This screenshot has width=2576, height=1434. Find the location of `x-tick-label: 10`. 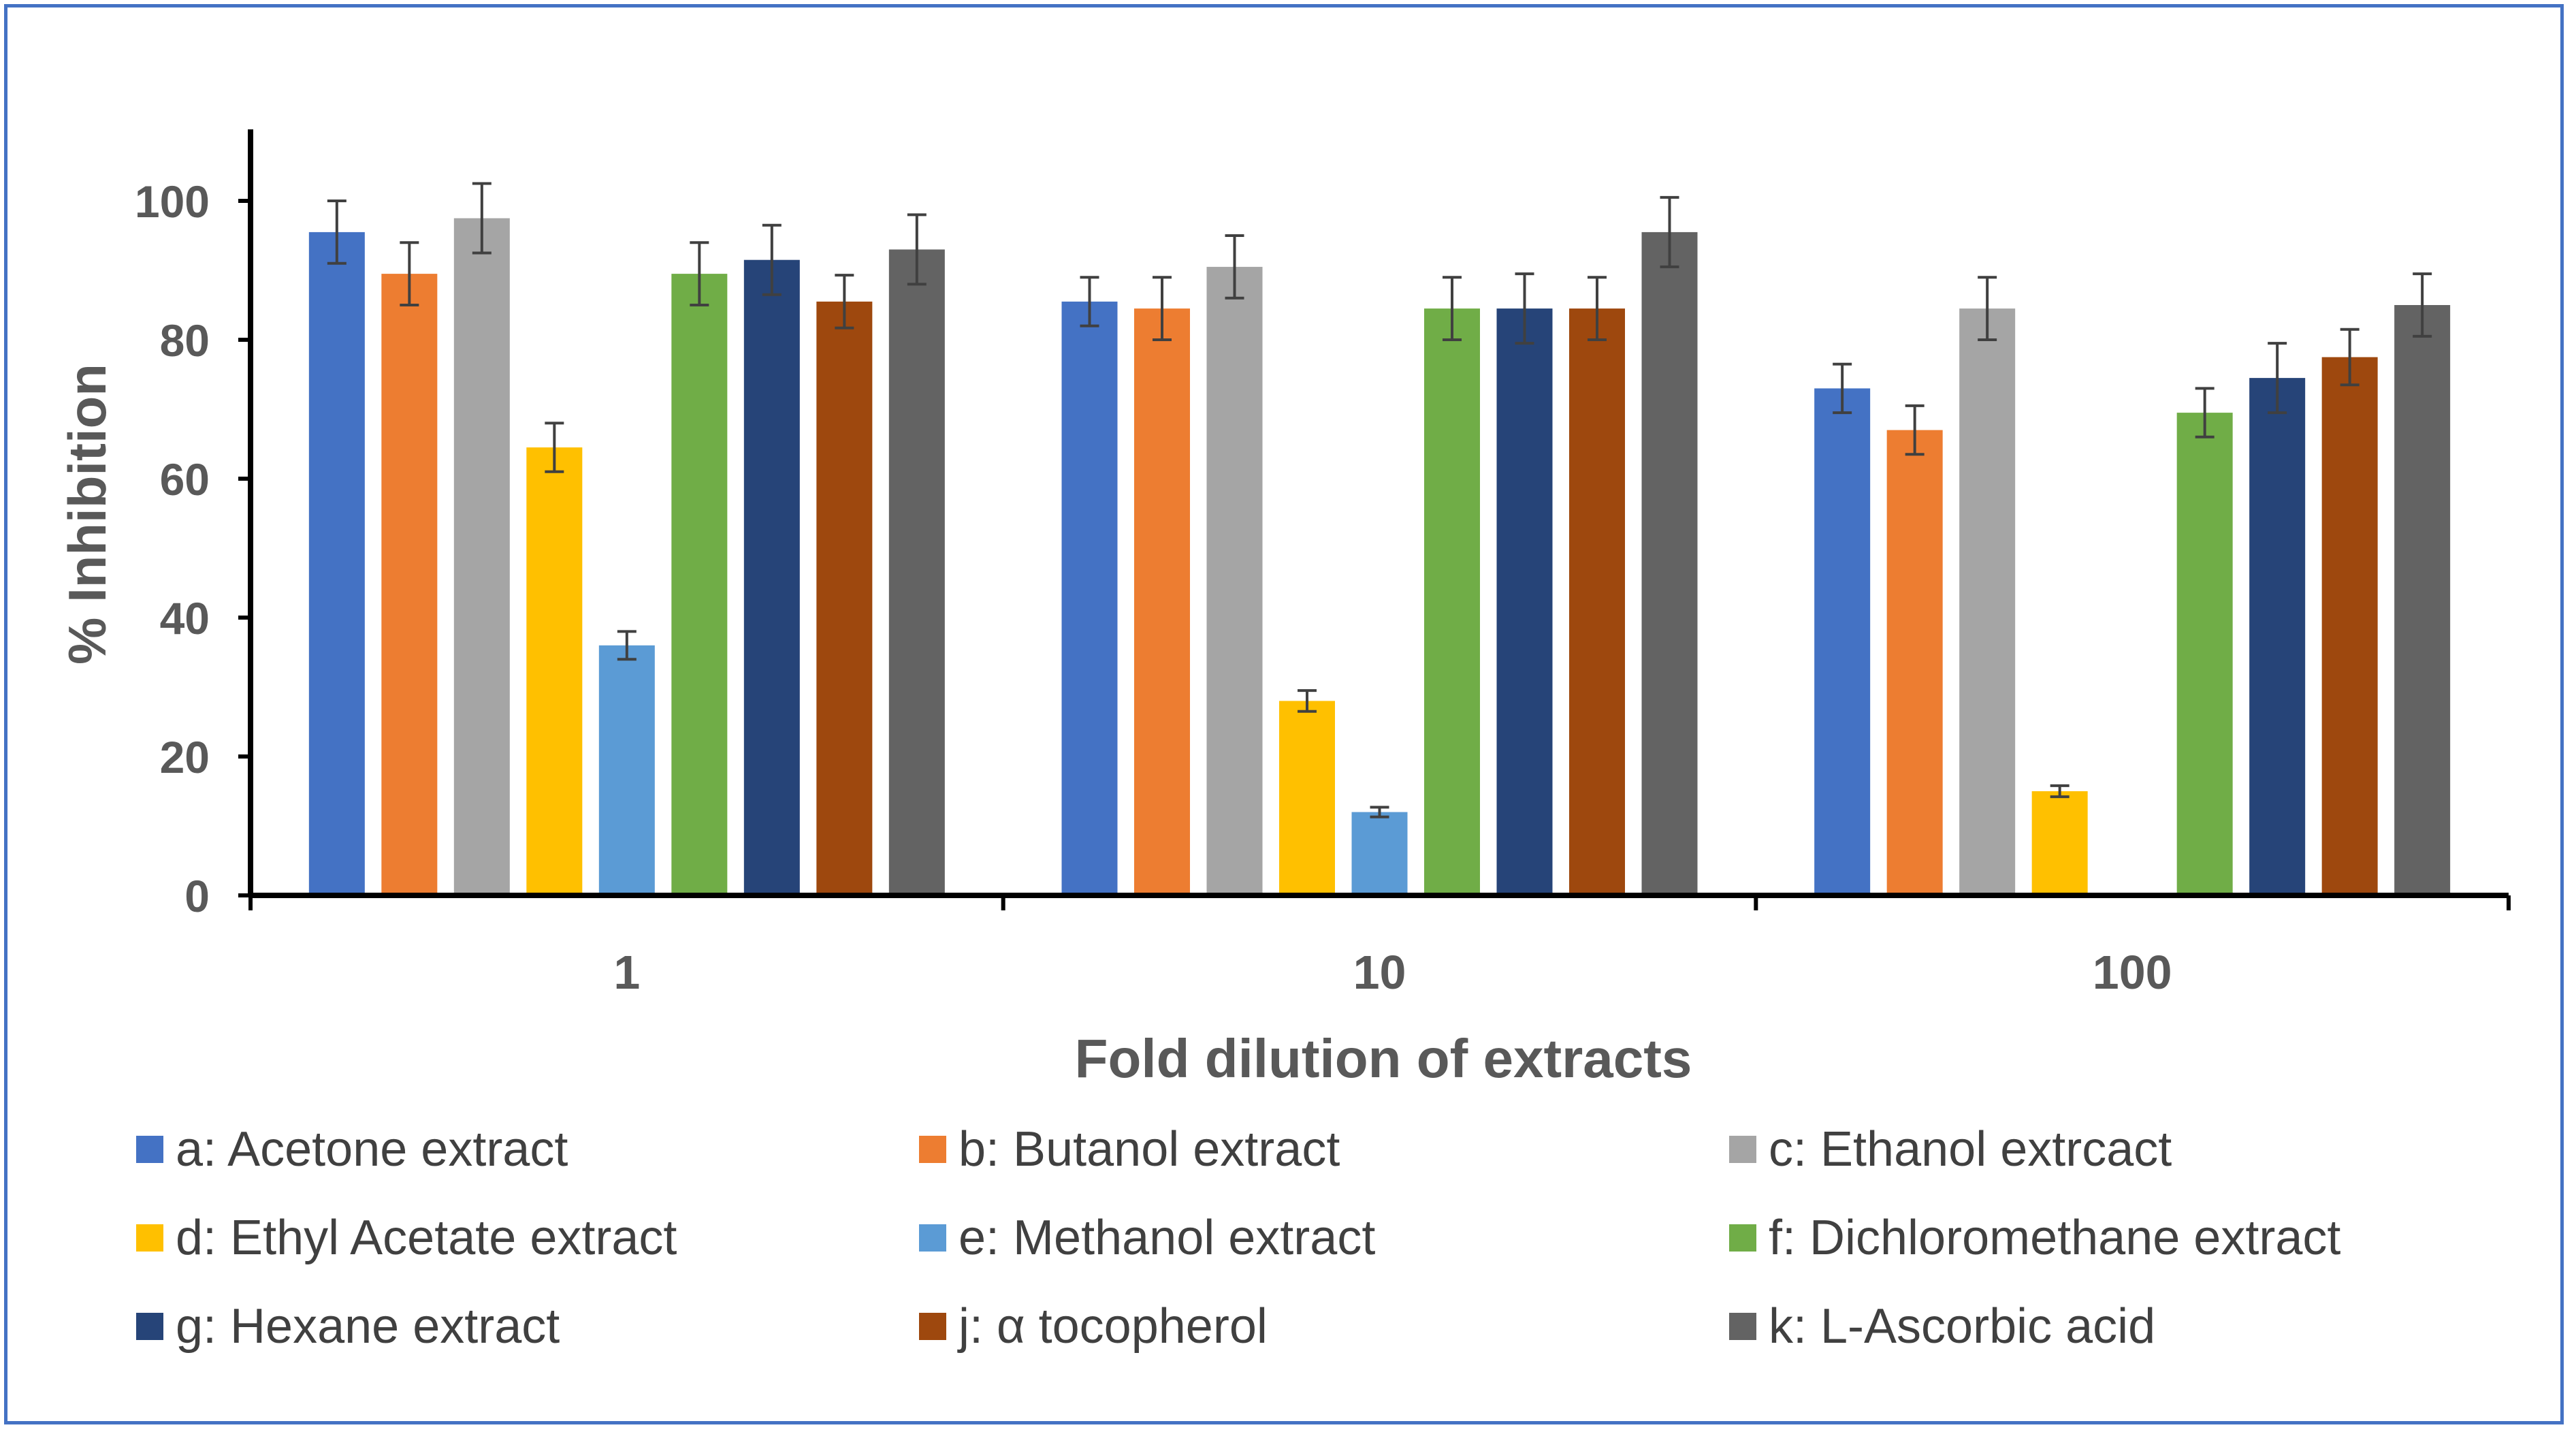

x-tick-label: 10 is located at coordinates (1379, 972).